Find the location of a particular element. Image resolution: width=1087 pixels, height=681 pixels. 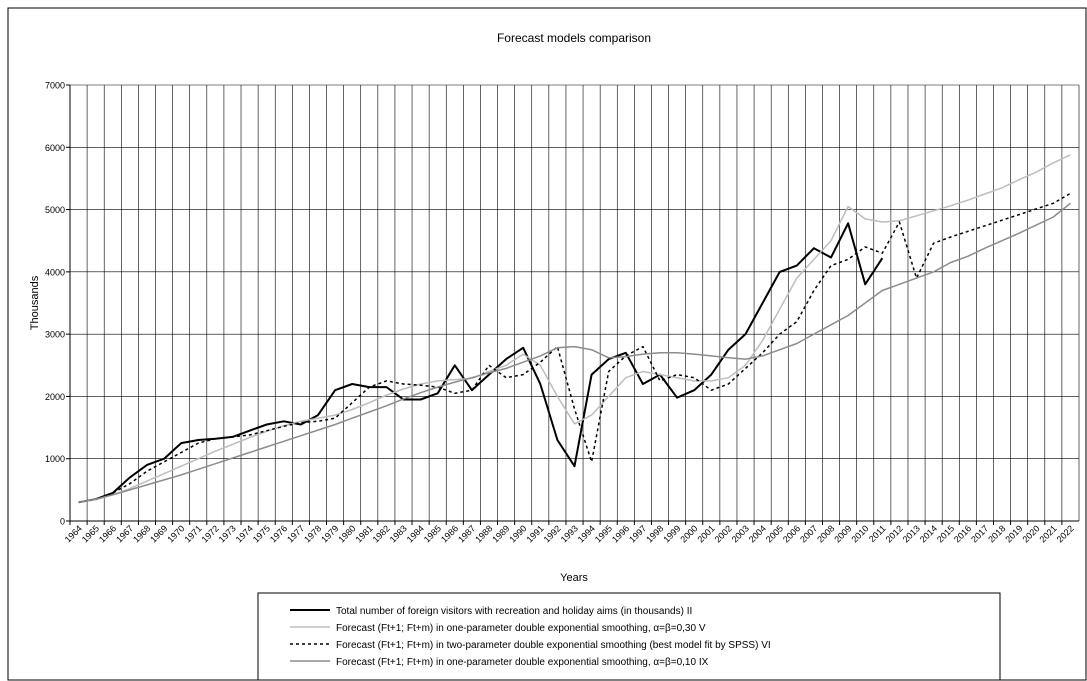

y-tick-label: 6000 is located at coordinates (55, 148).